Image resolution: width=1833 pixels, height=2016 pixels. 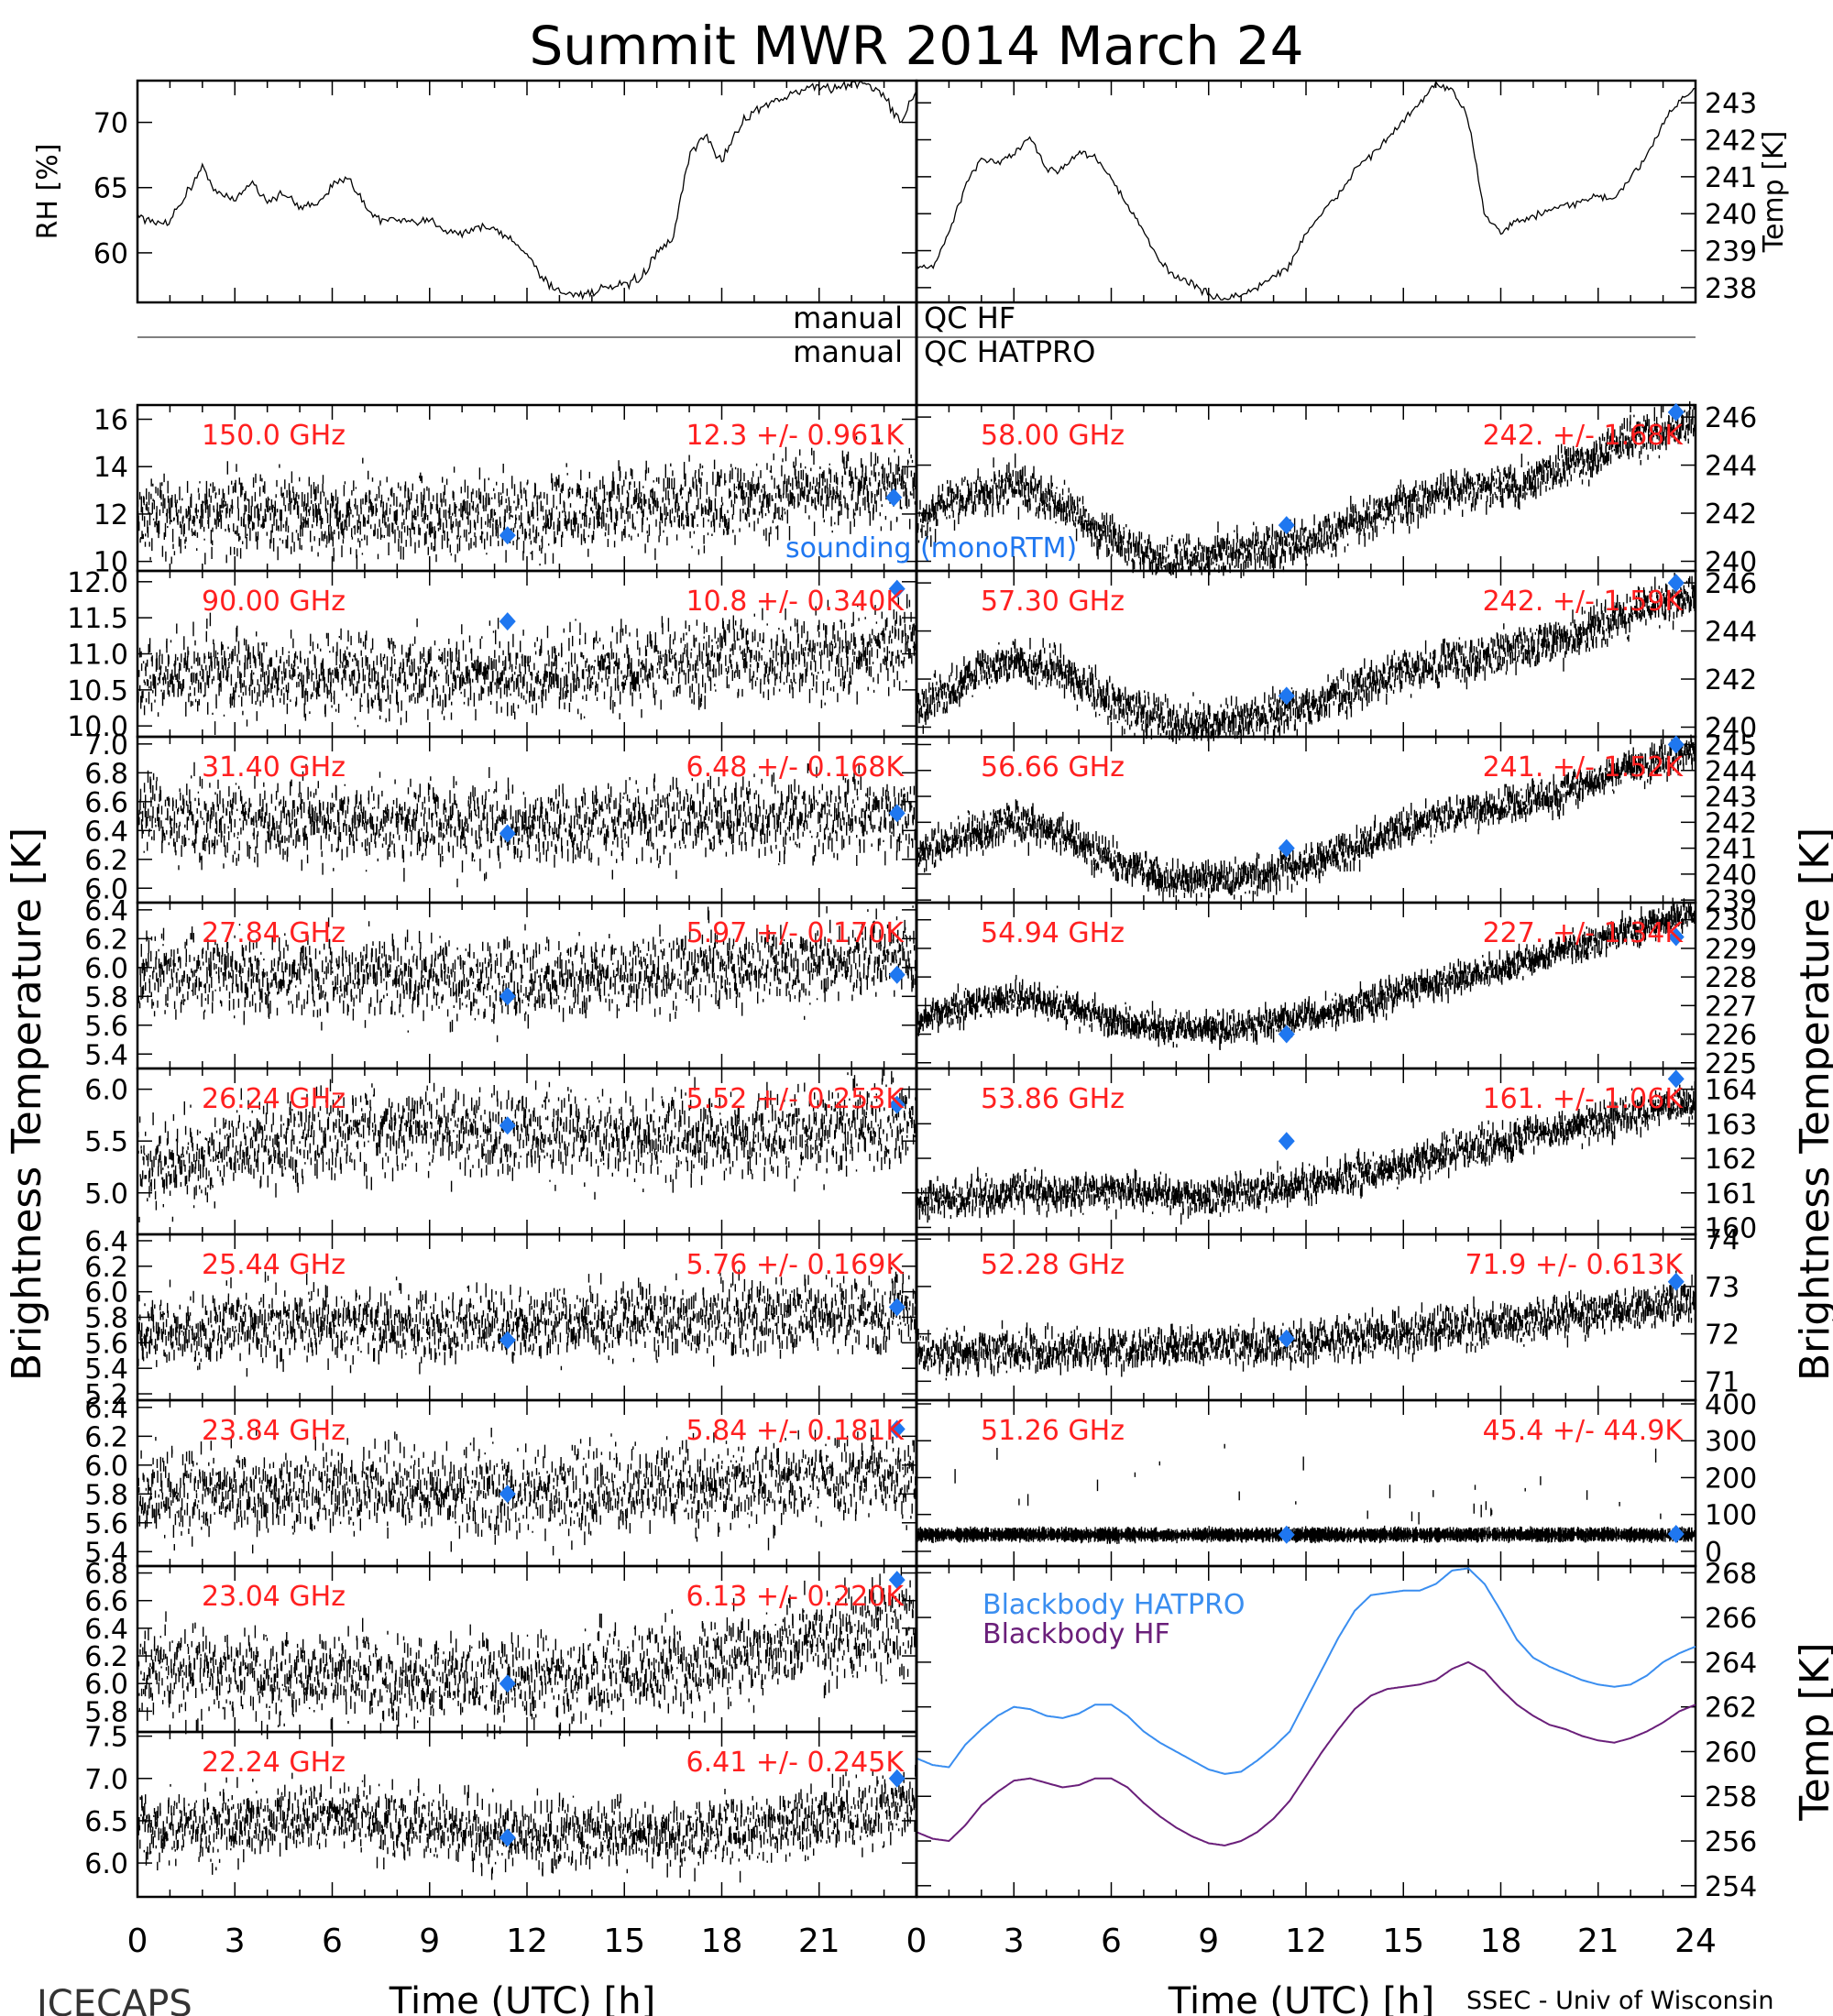 I want to click on ch57_30-stats-label: 242. +/- 1.59K, so click(x=1584, y=602).